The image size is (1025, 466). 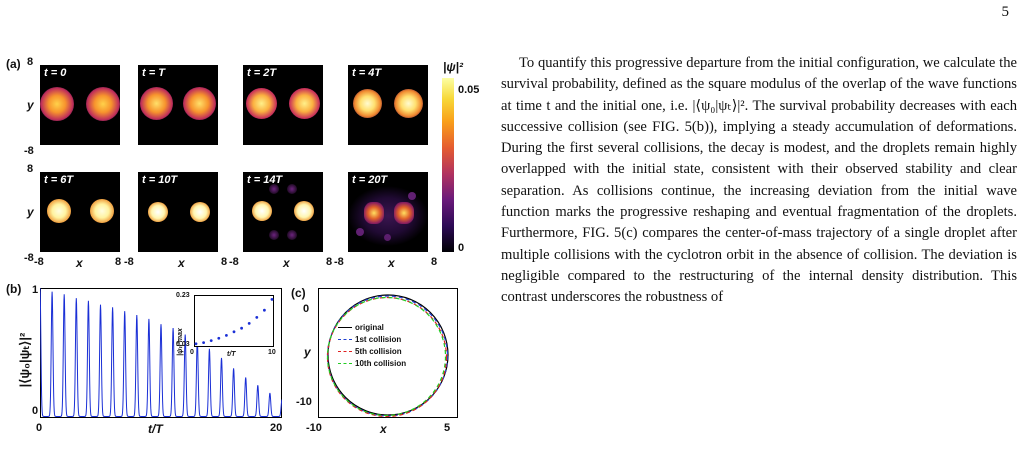 What do you see at coordinates (178, 105) in the screenshot?
I see `density-tile-tT: t = T` at bounding box center [178, 105].